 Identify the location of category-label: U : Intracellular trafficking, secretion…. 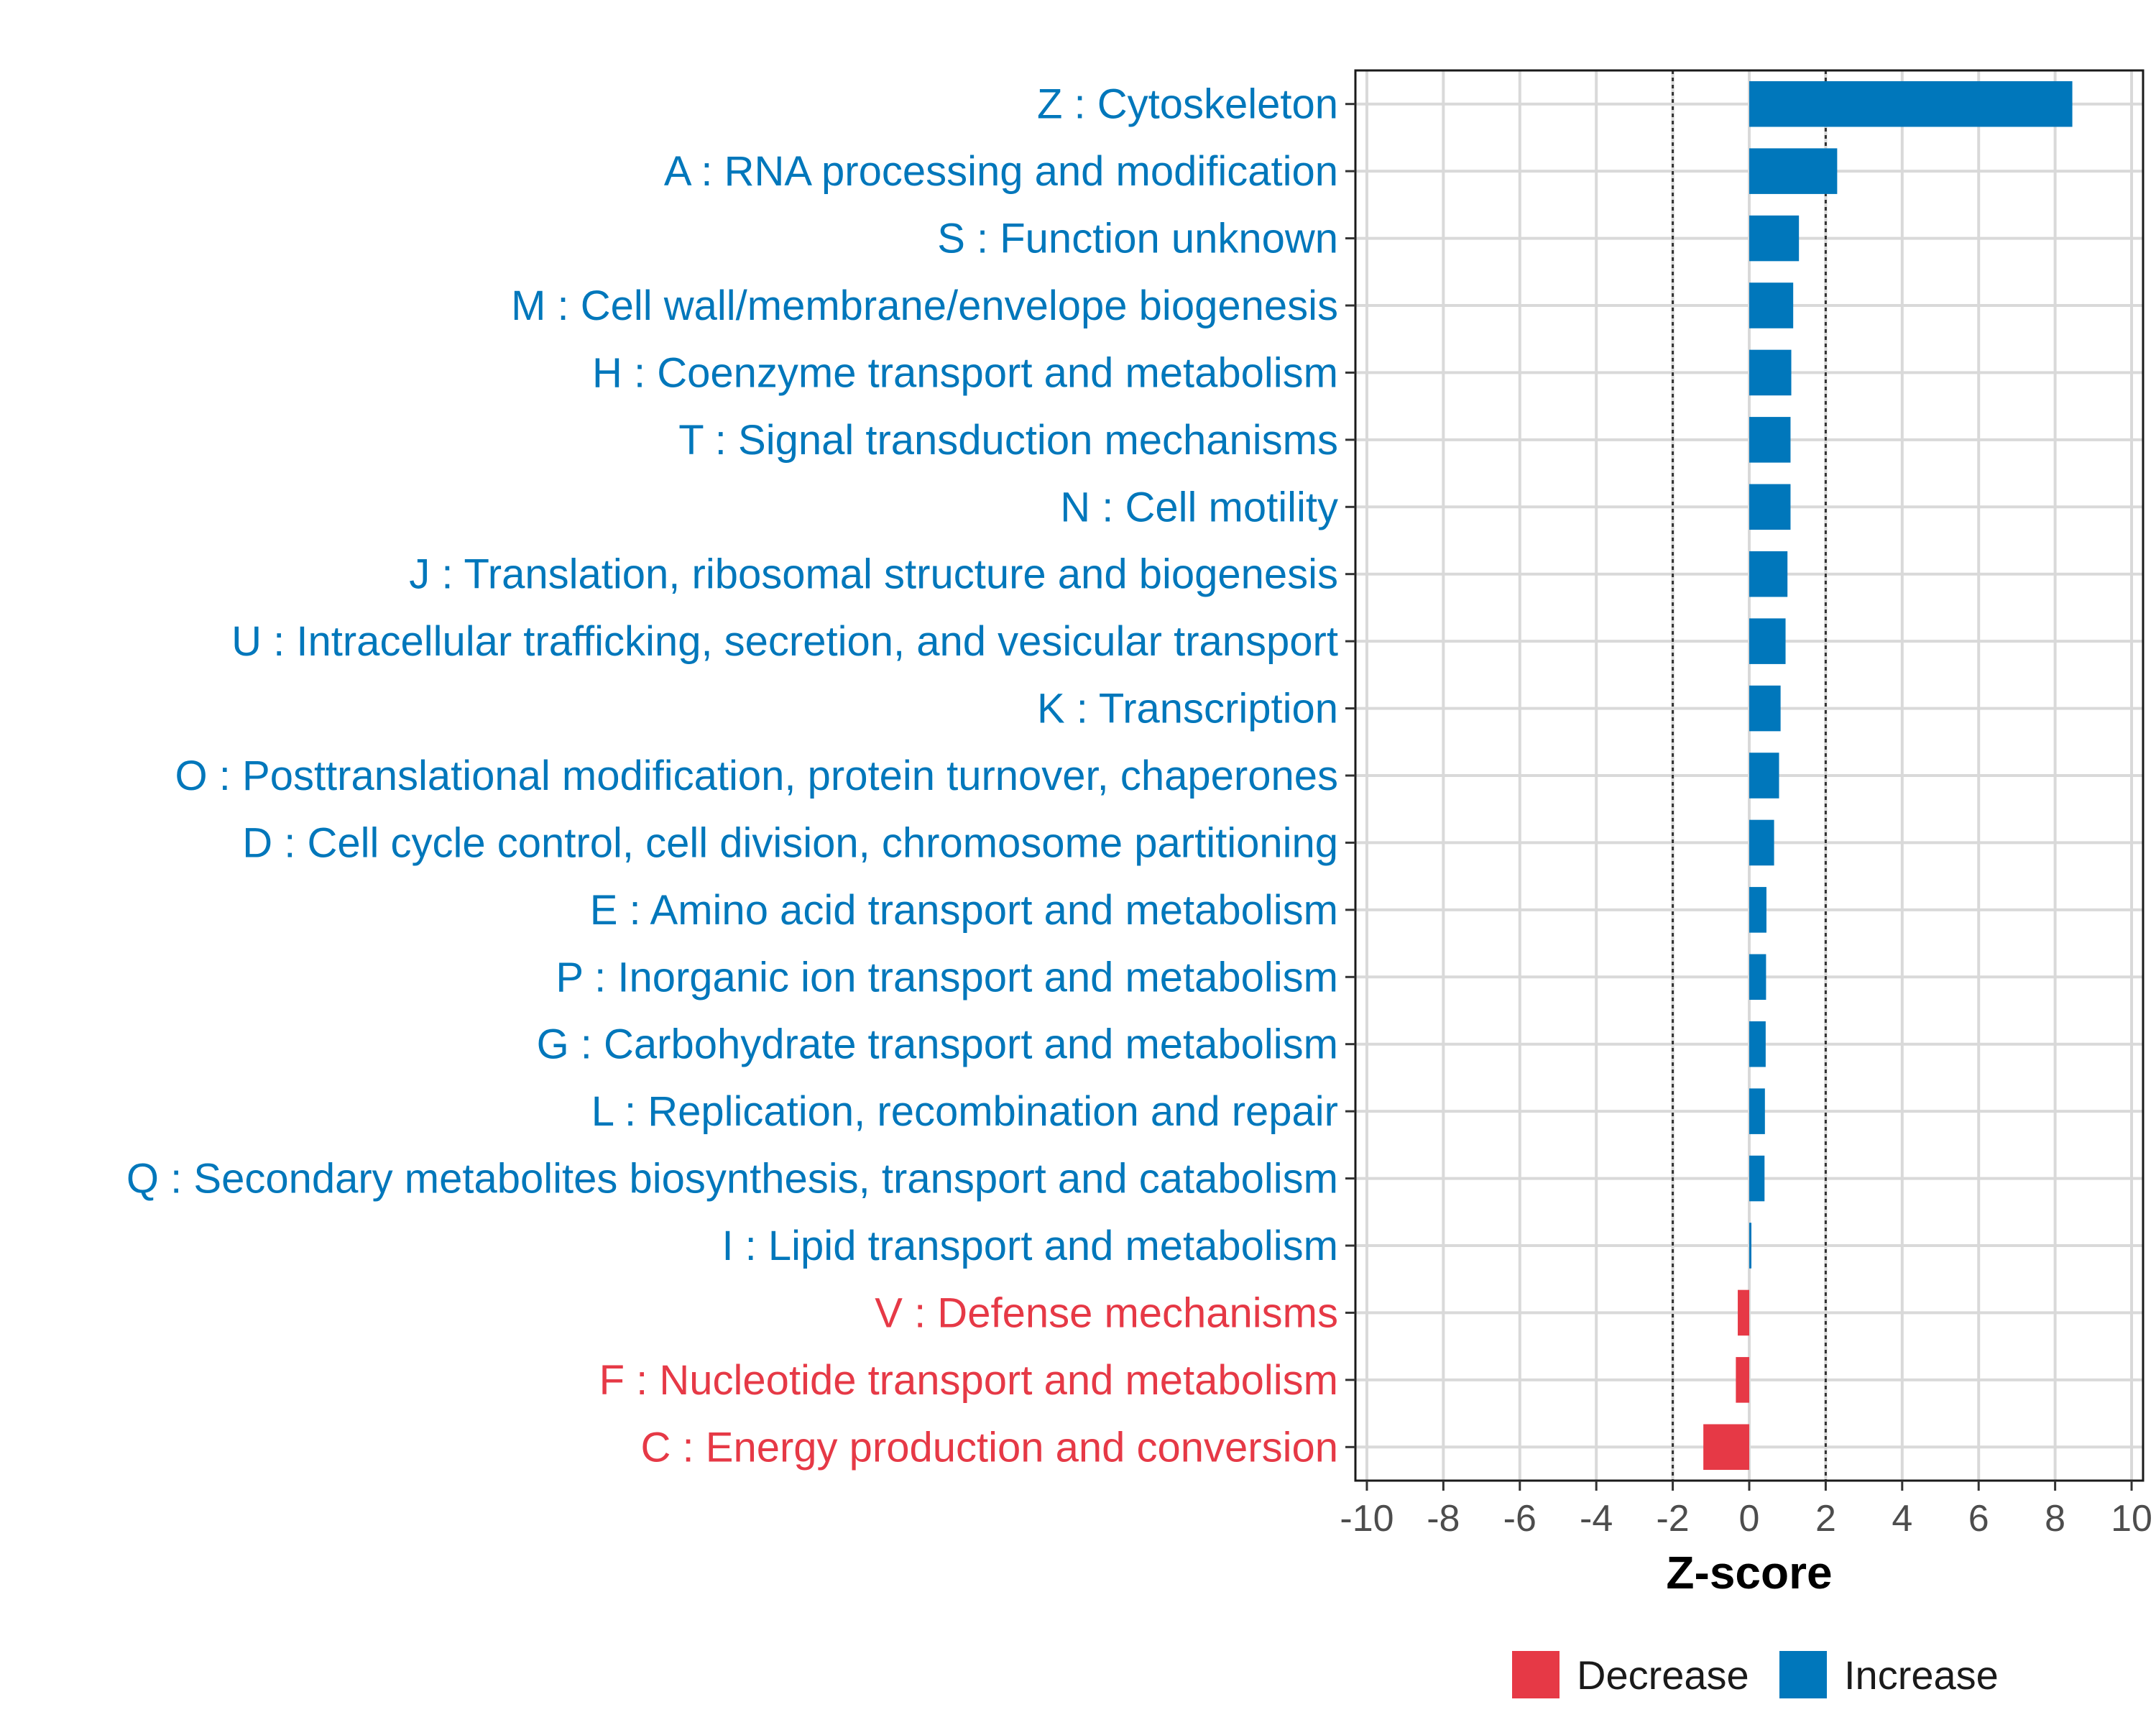
(784, 641).